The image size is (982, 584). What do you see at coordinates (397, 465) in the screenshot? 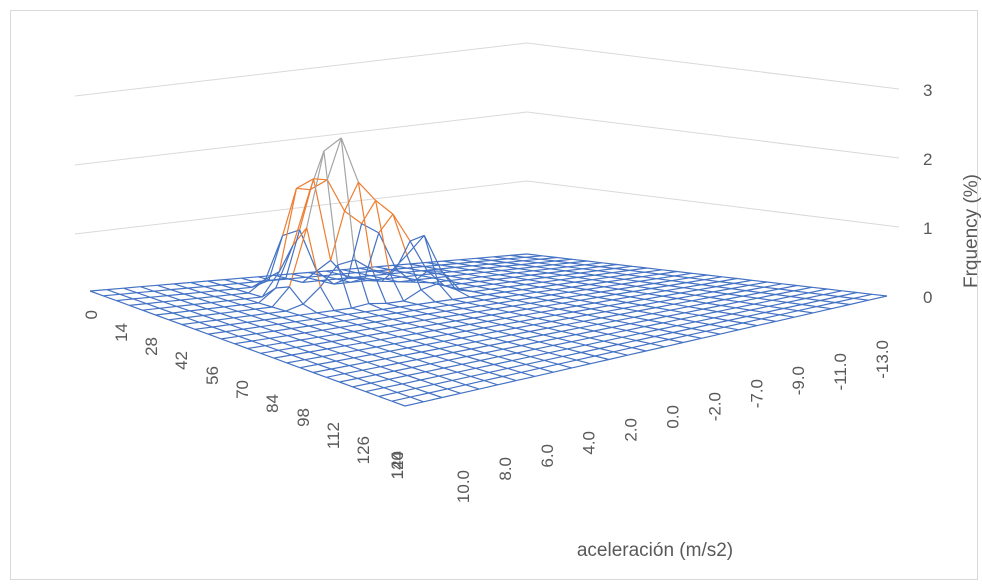
I see `y-tick-label: 140` at bounding box center [397, 465].